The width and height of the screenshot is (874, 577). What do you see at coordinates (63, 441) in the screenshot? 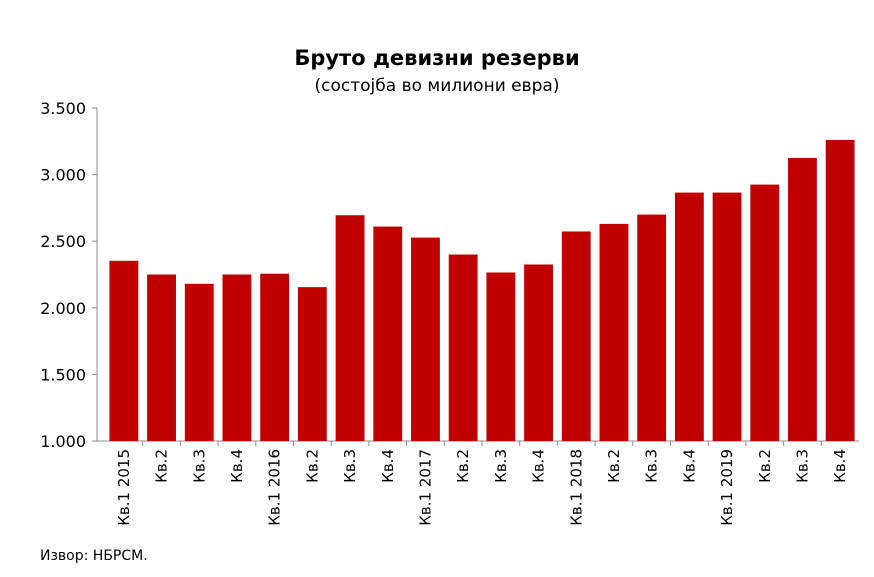
I see `y-tick-label: 1.000` at bounding box center [63, 441].